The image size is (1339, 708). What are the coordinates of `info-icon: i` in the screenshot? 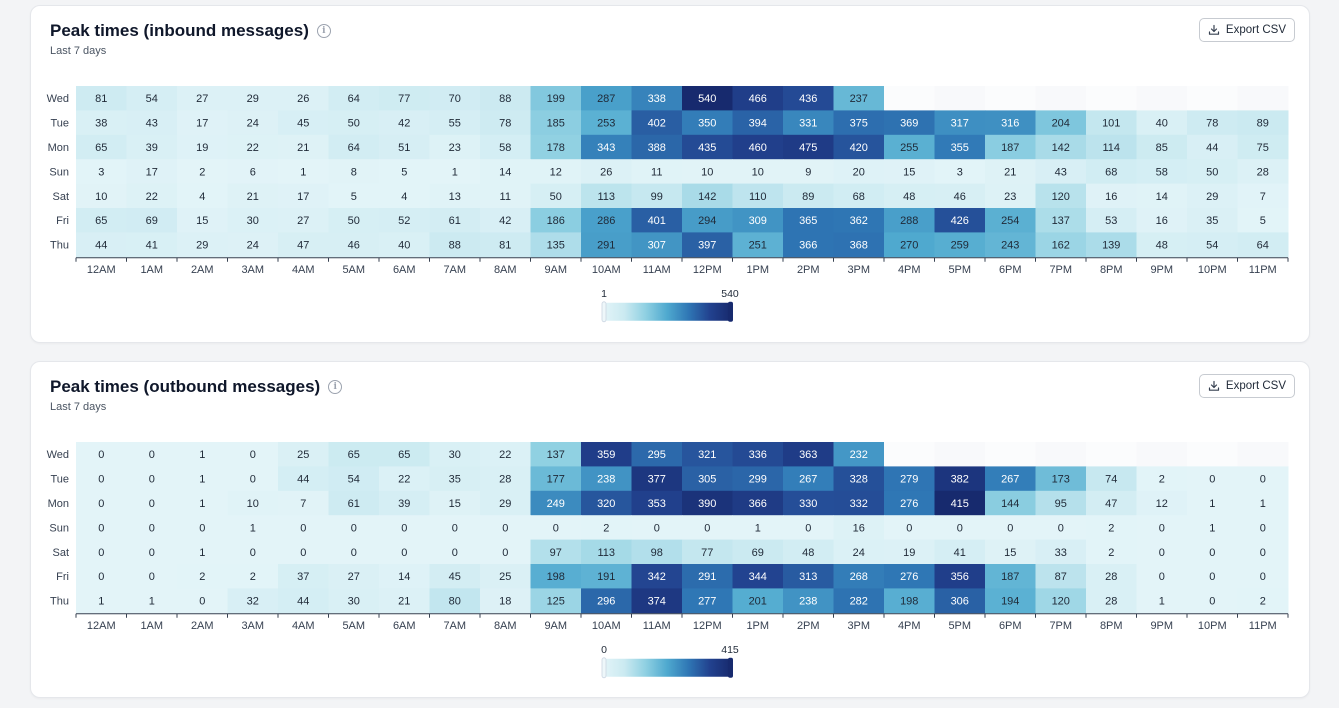 It's located at (323, 31).